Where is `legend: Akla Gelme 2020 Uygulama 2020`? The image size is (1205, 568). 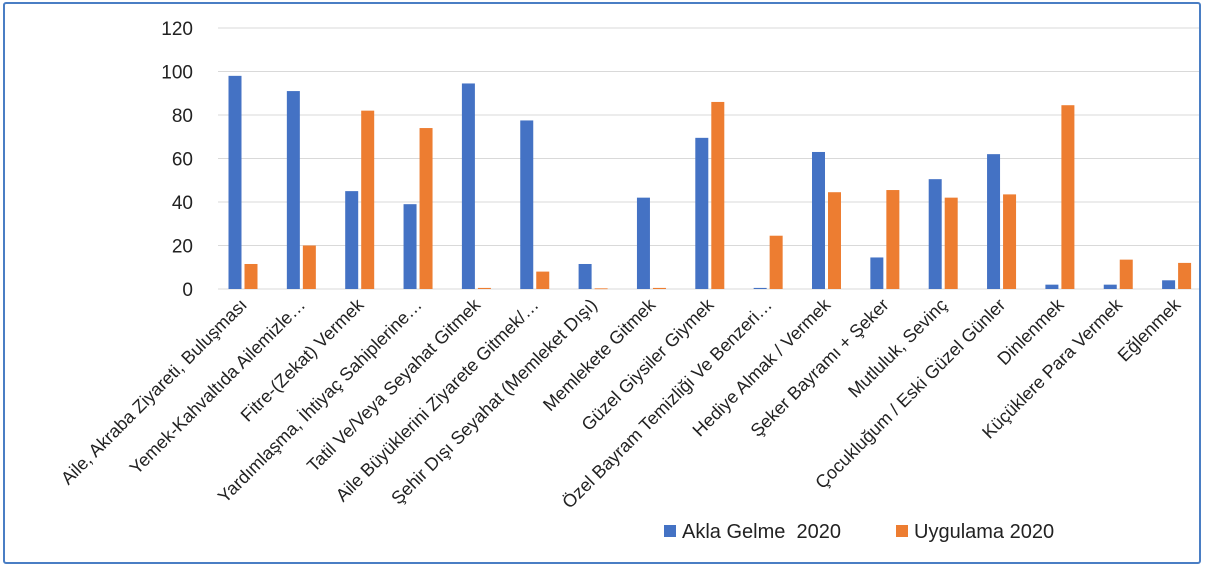 legend: Akla Gelme 2020 Uygulama 2020 is located at coordinates (859, 532).